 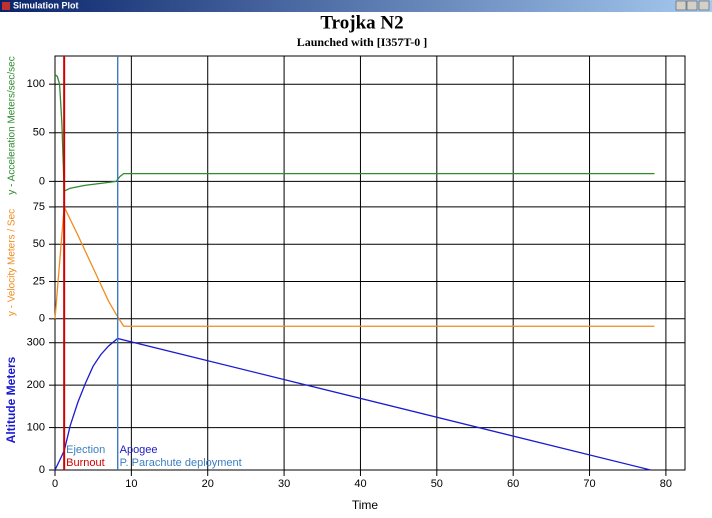 I want to click on y-tick-label: 75, so click(x=39, y=207).